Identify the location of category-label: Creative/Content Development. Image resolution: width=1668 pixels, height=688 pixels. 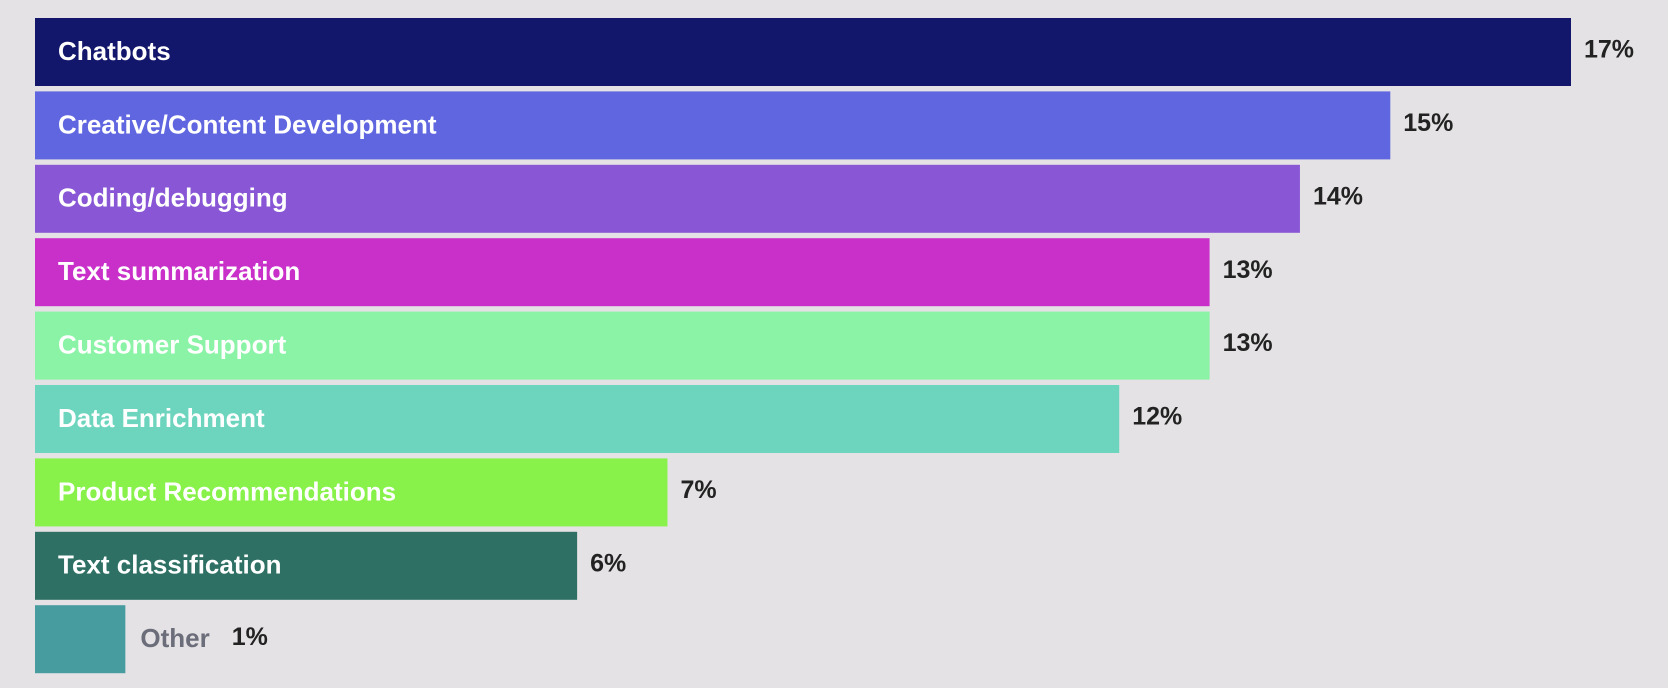
(247, 124).